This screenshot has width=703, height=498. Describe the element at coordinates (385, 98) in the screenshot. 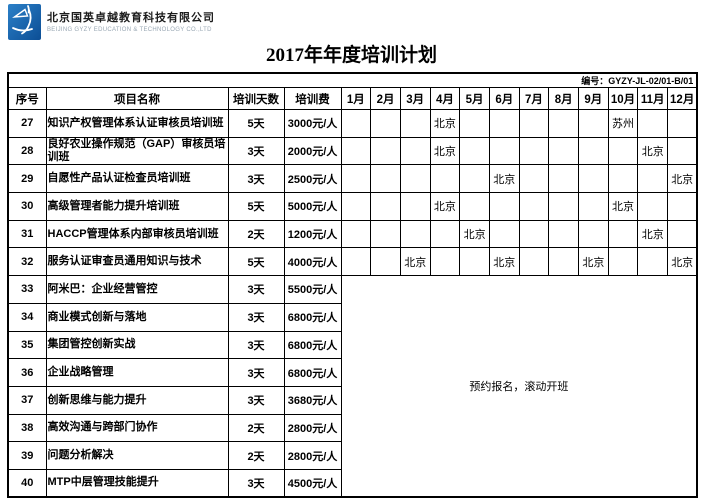

I see `col-header-month: 2月` at that location.